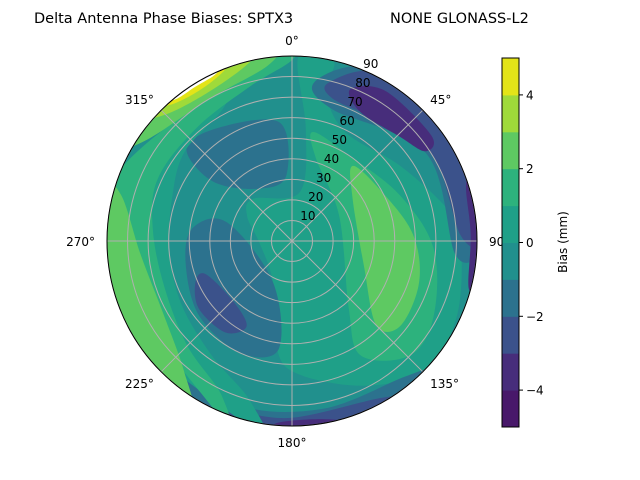 The height and width of the screenshot is (480, 640). I want to click on theta-tick-label: 180°, so click(292, 443).